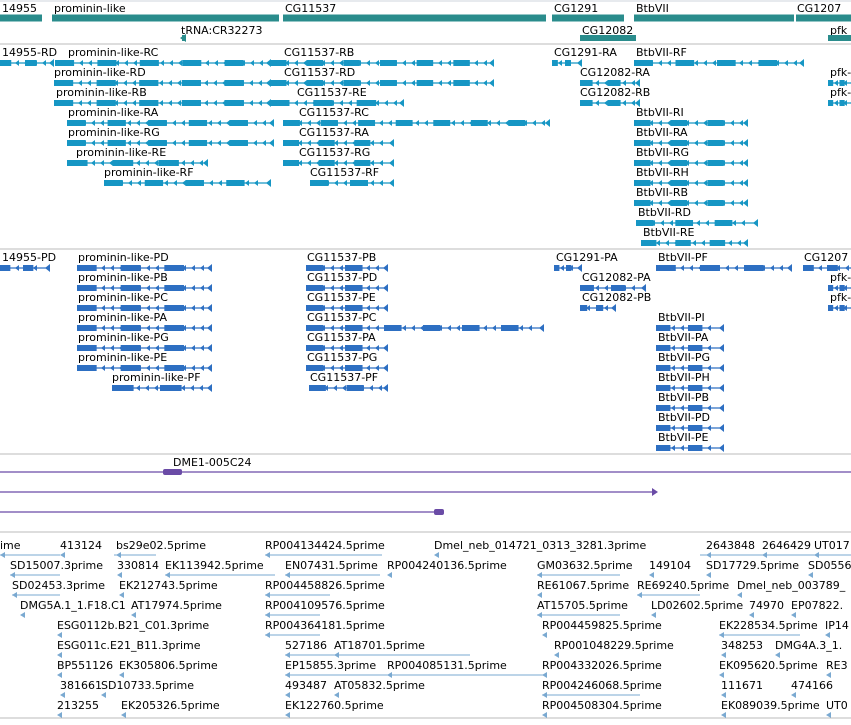  Describe the element at coordinates (19, 8) in the screenshot. I see `gene-label: 14955` at that location.